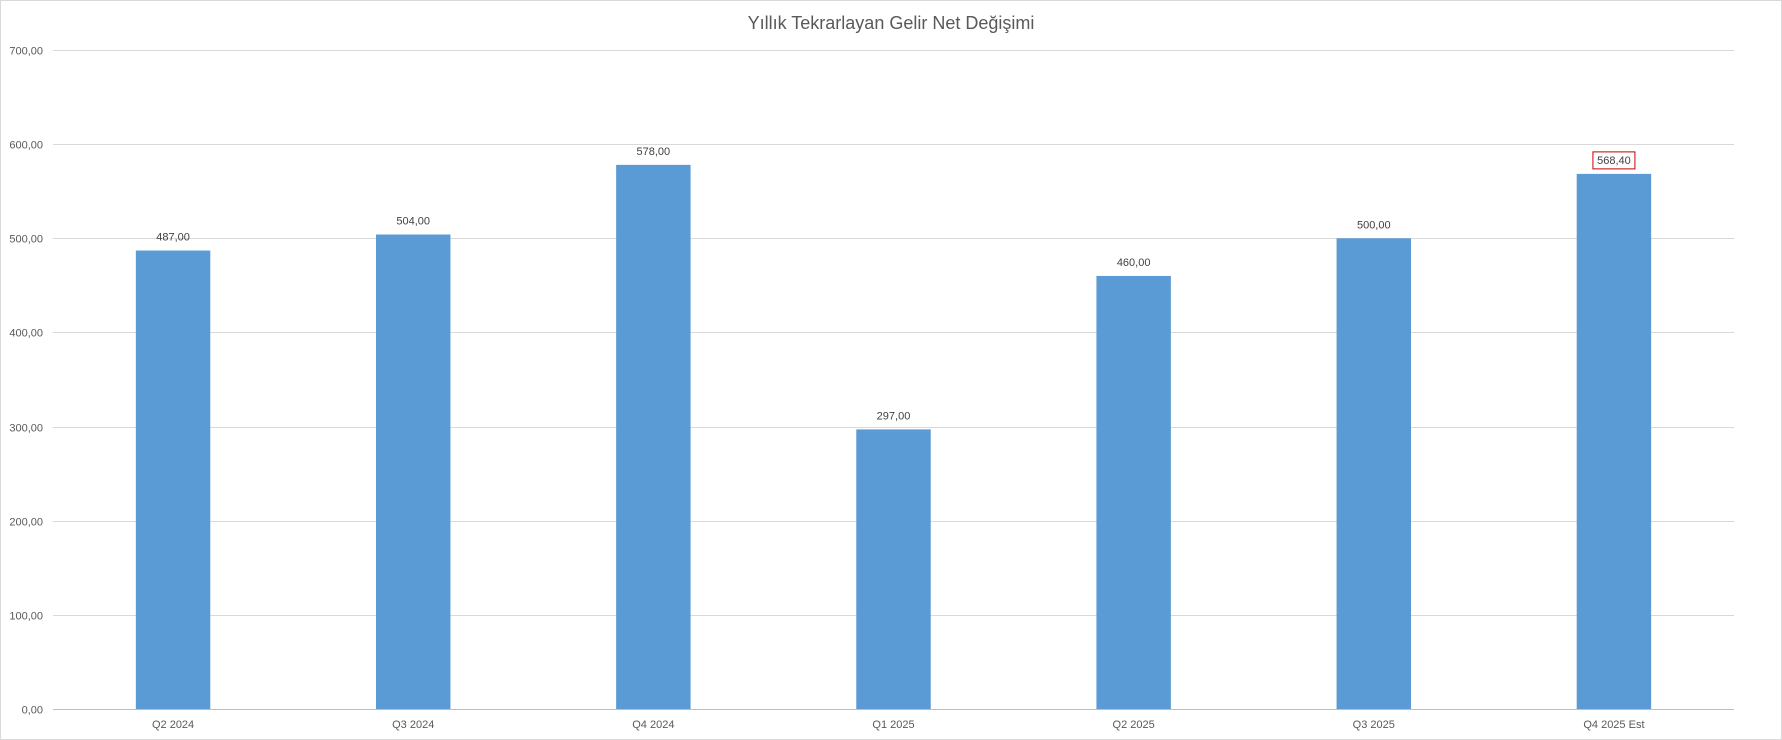  What do you see at coordinates (1374, 225) in the screenshot?
I see `data-label: 500,00` at bounding box center [1374, 225].